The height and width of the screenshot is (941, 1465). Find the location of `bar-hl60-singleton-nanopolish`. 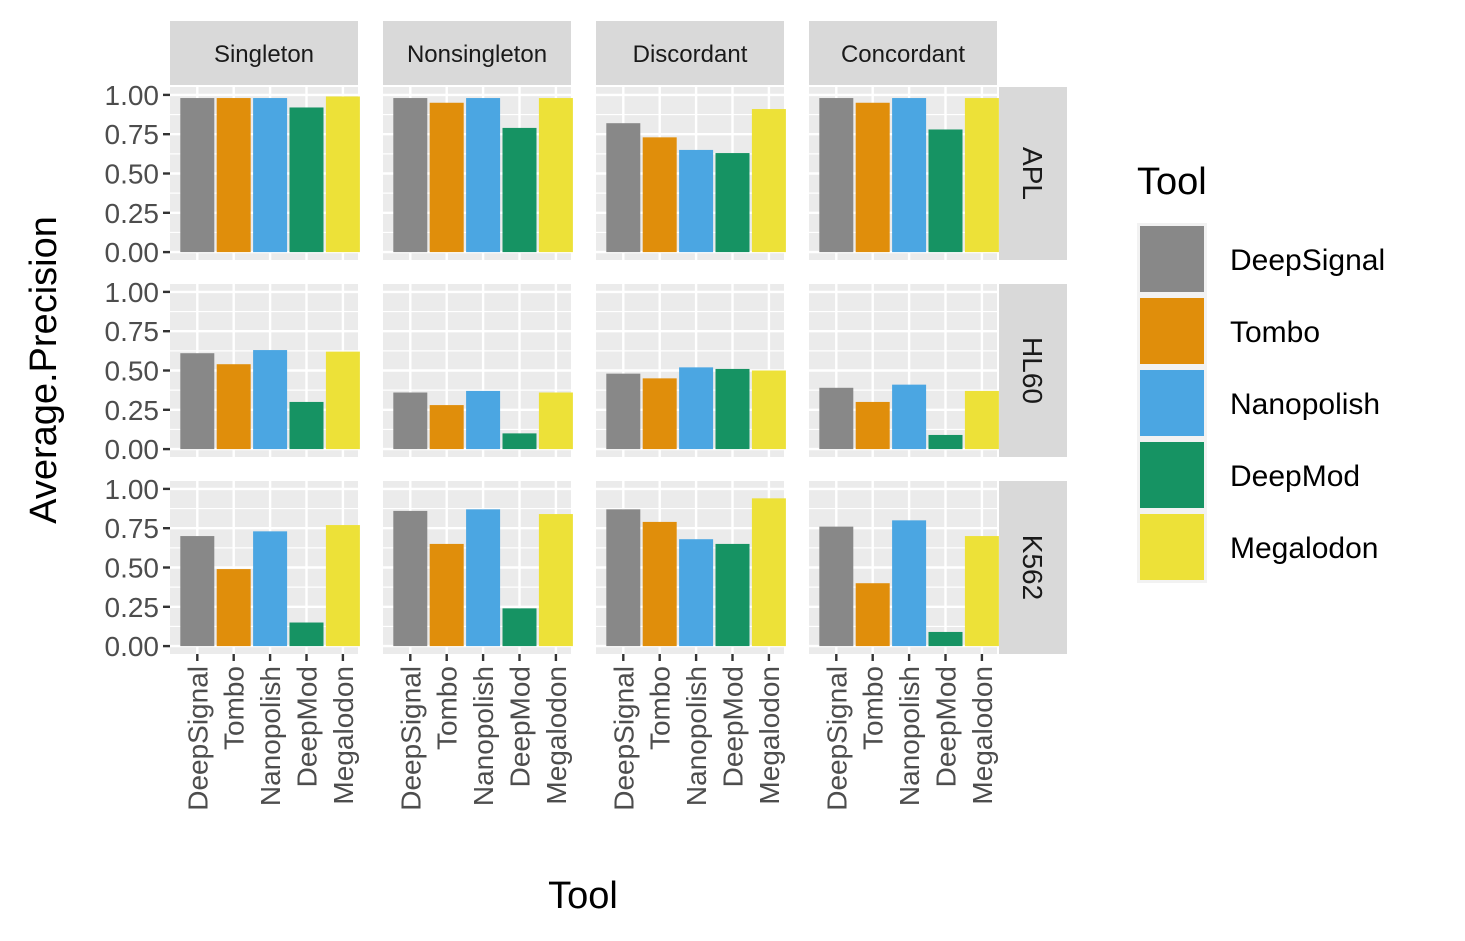

bar-hl60-singleton-nanopolish is located at coordinates (270, 400).